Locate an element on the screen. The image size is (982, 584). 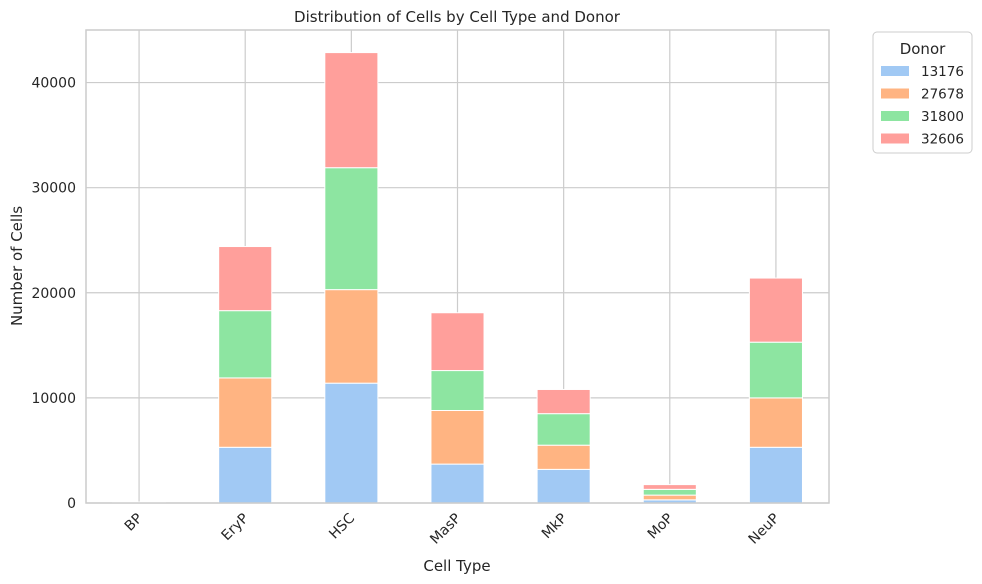
legend: Donor 13176 27678 31800 32606 is located at coordinates (922, 92).